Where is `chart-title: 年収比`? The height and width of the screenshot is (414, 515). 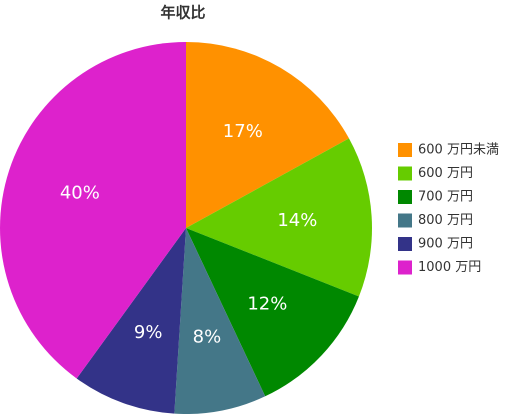 chart-title: 年収比 is located at coordinates (182, 13).